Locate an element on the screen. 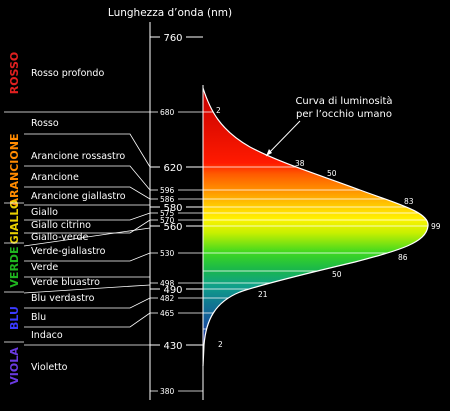 This screenshot has height=411, width=450. wavelength-major-tick-label: 580 is located at coordinates (172, 208).